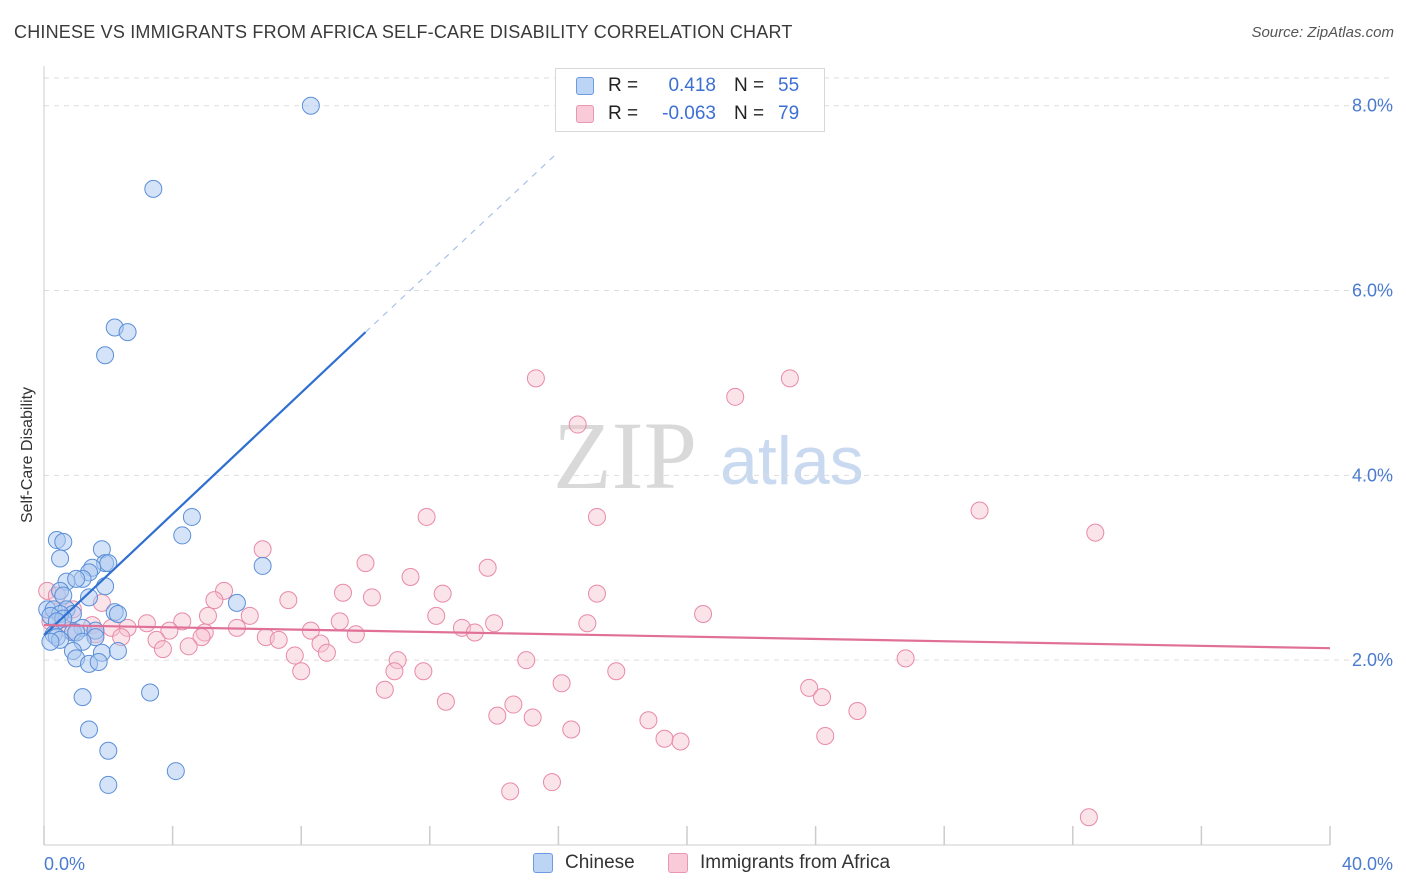 This screenshot has width=1406, height=892. I want to click on chinese-trend-extension, so click(462, 242).